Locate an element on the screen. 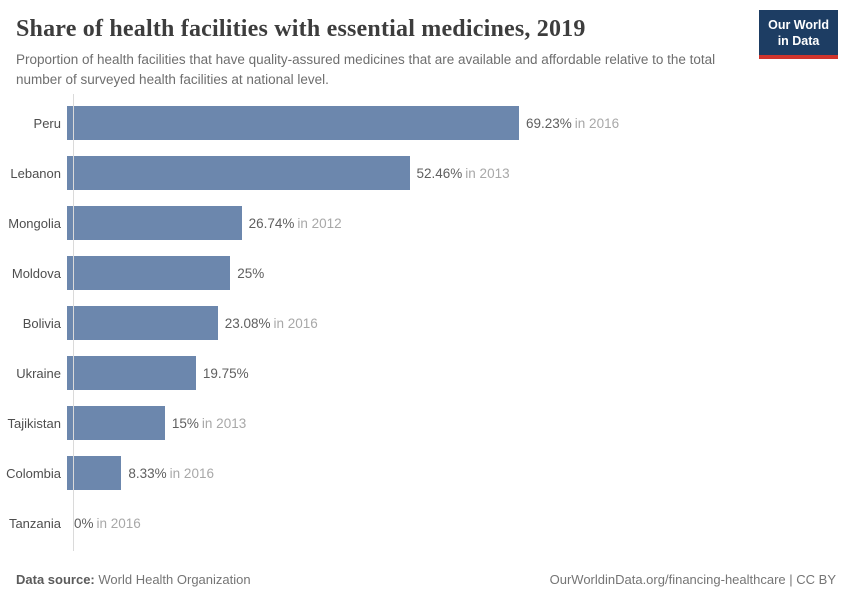 Image resolution: width=850 pixels, height=600 pixels. value-number: 0% is located at coordinates (84, 523).